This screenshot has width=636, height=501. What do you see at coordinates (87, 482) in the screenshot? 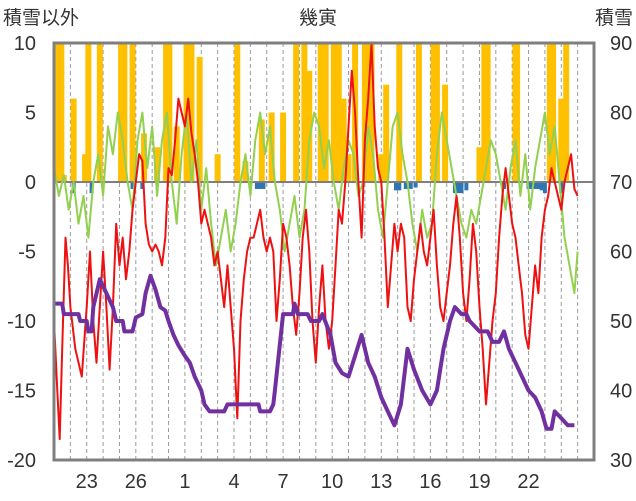
I see `x-tick-label: 23` at bounding box center [87, 482].